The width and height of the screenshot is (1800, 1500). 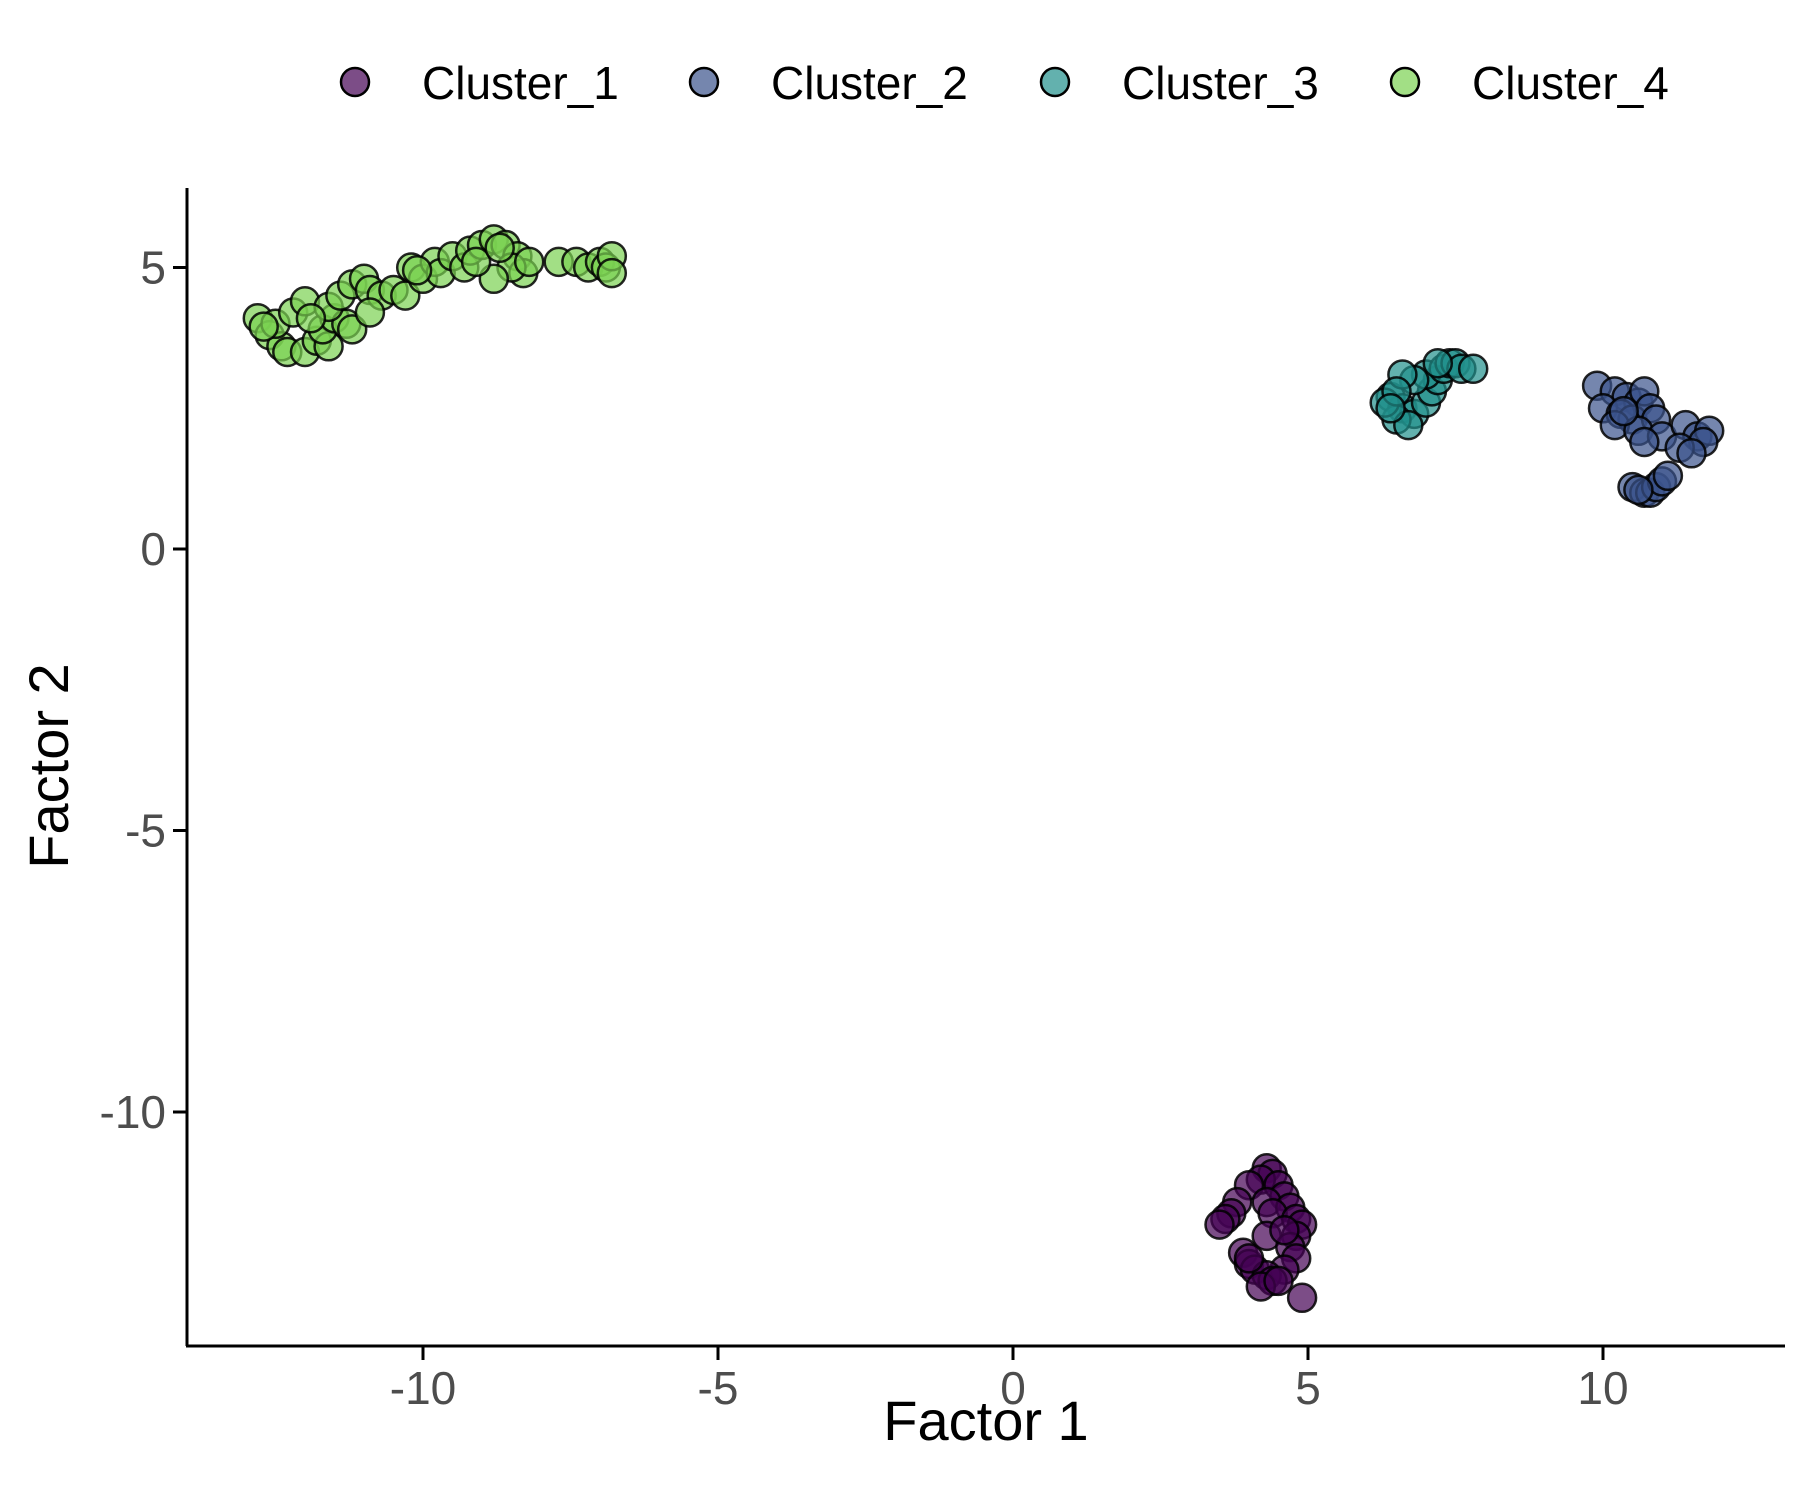 I want to click on legend-label-cluster-1: Cluster_1, so click(x=520, y=83).